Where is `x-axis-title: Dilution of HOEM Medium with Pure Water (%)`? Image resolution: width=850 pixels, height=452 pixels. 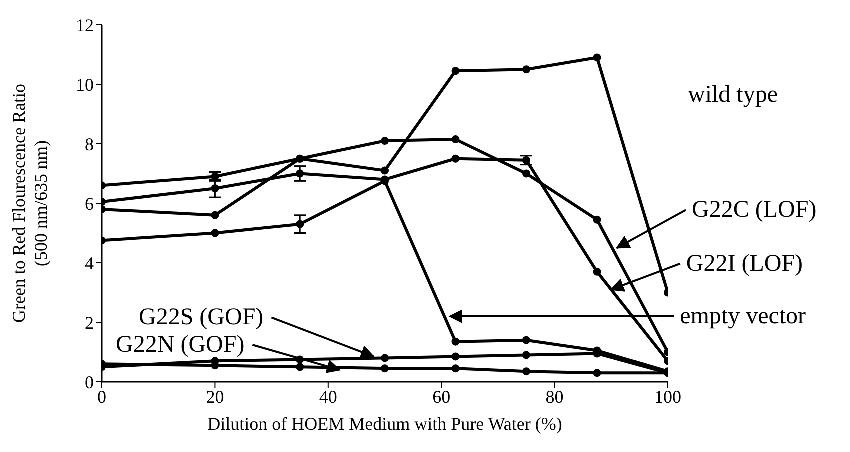
x-axis-title: Dilution of HOEM Medium with Pure Water (%) is located at coordinates (385, 424).